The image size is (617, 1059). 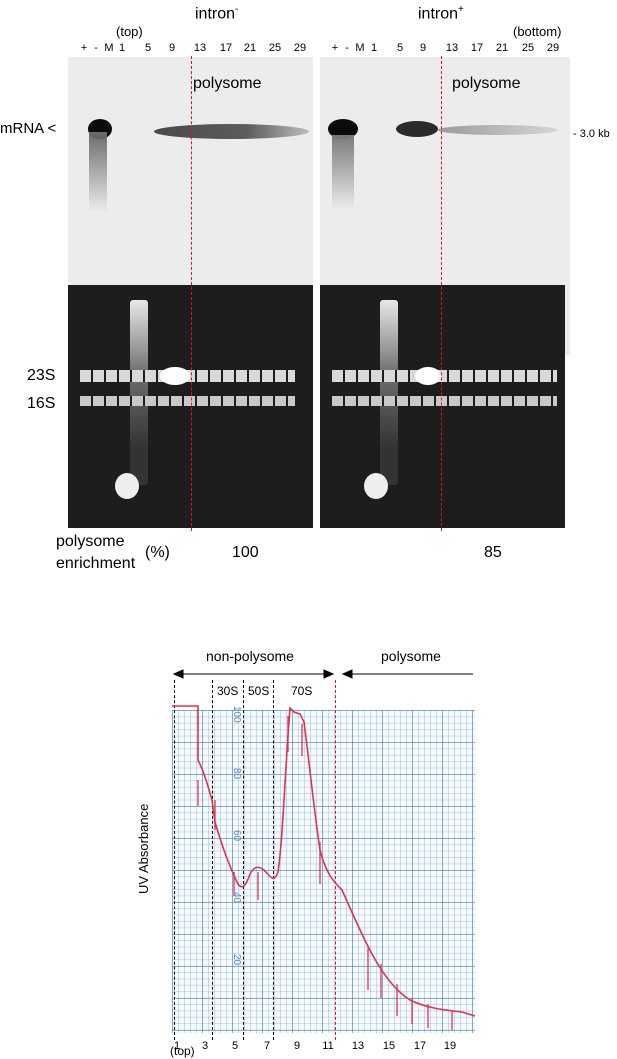 What do you see at coordinates (441, 13) in the screenshot?
I see `intron-plus-title: intron+` at bounding box center [441, 13].